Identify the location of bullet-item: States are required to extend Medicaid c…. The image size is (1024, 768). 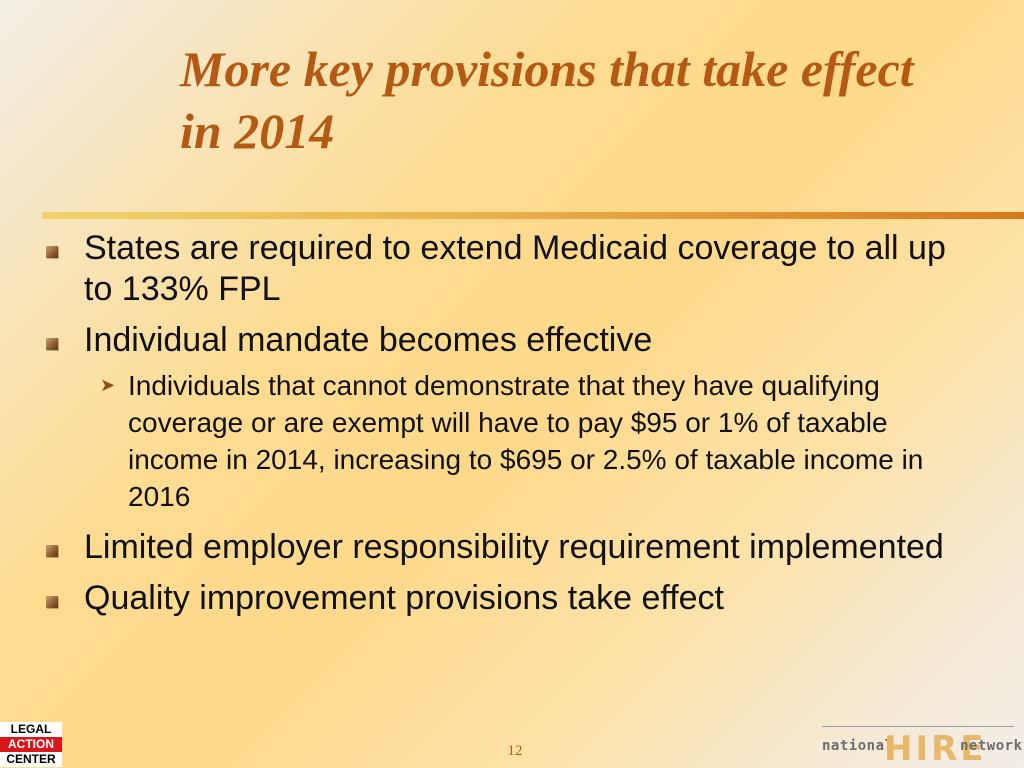
(510, 269).